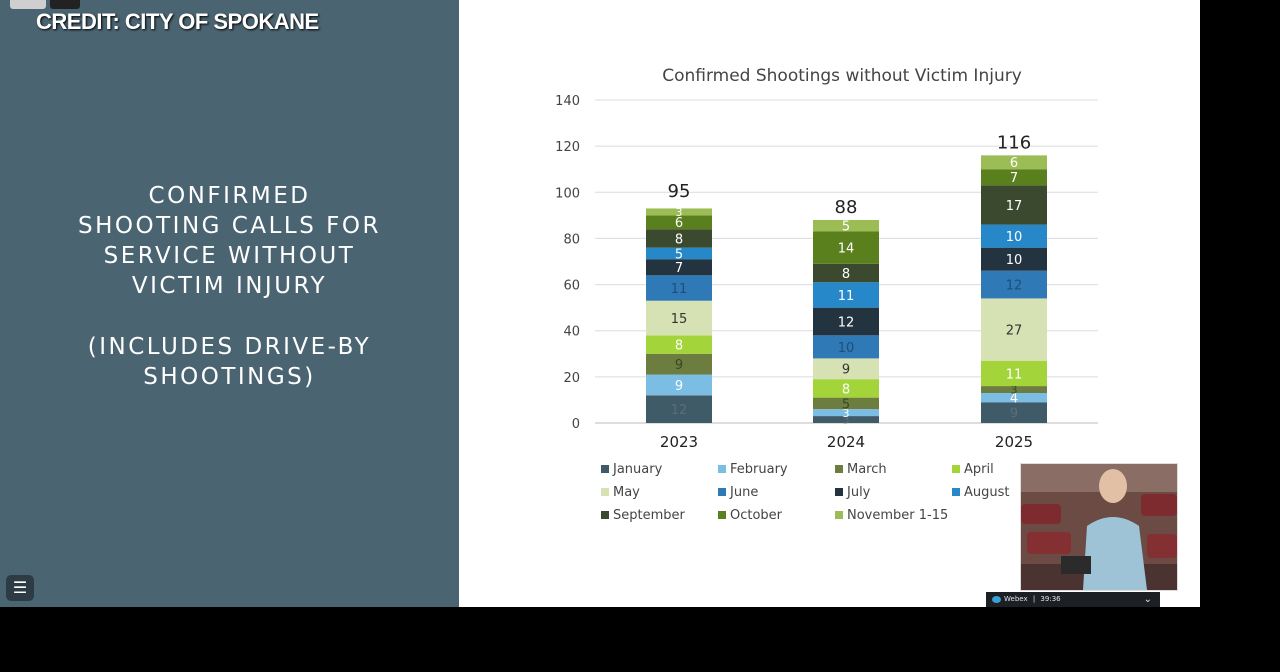 This screenshot has height=672, width=1280. Describe the element at coordinates (229, 226) in the screenshot. I see `slide-title-line: SHOOTING CALLS FOR` at that location.